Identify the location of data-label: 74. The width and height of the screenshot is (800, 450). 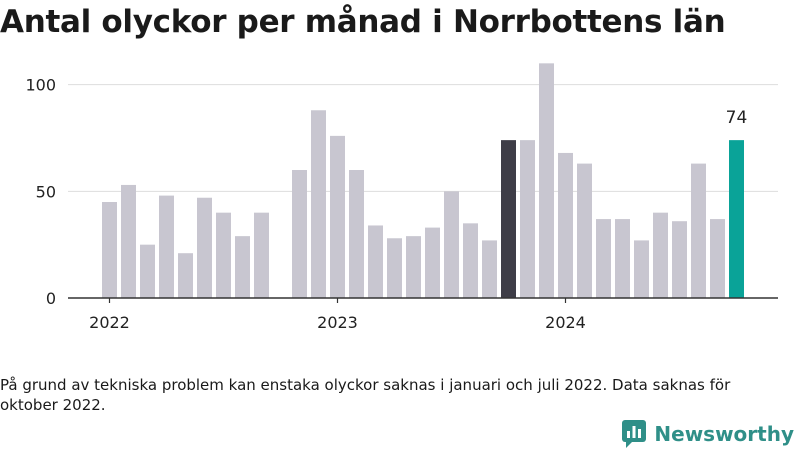
(737, 118).